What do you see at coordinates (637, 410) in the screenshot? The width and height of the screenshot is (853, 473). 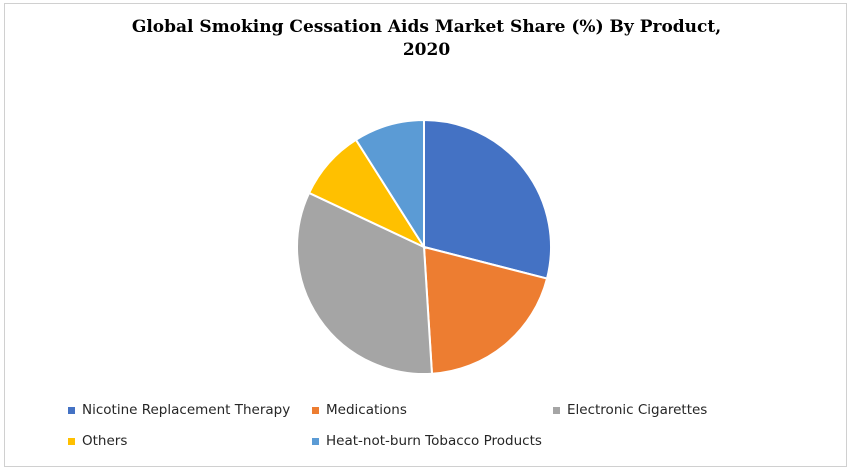 I see `legend-label: Electronic Cigarettes` at bounding box center [637, 410].